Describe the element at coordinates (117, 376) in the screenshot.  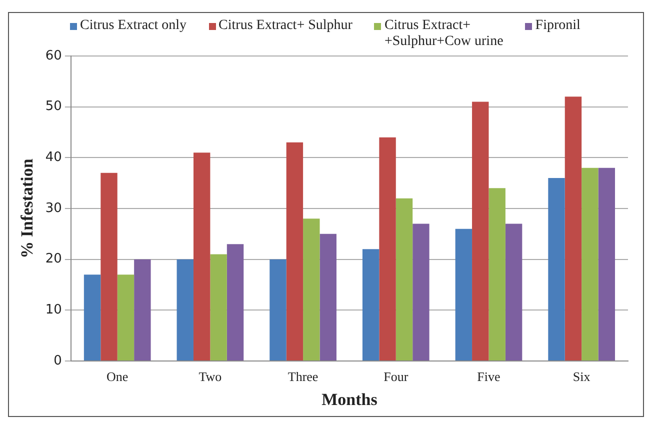
I see `x-tick-label: One` at that location.